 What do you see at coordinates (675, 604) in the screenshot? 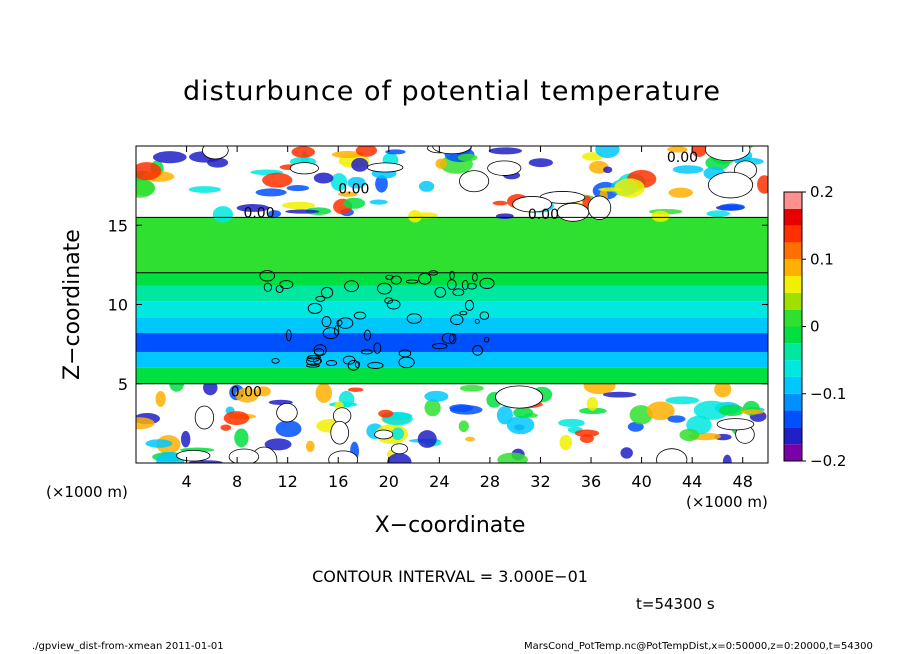
I see `time-label: t=54300 s` at bounding box center [675, 604].